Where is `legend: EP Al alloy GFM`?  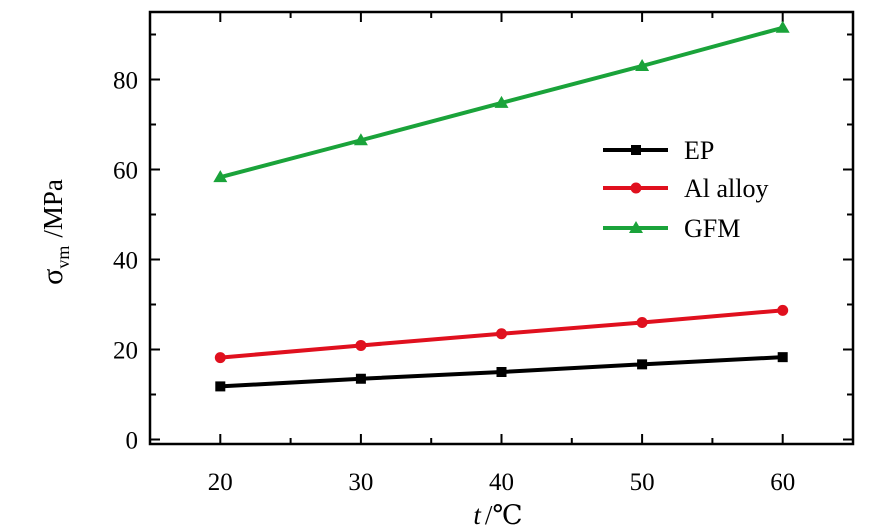
legend: EP Al alloy GFM is located at coordinates (686, 189).